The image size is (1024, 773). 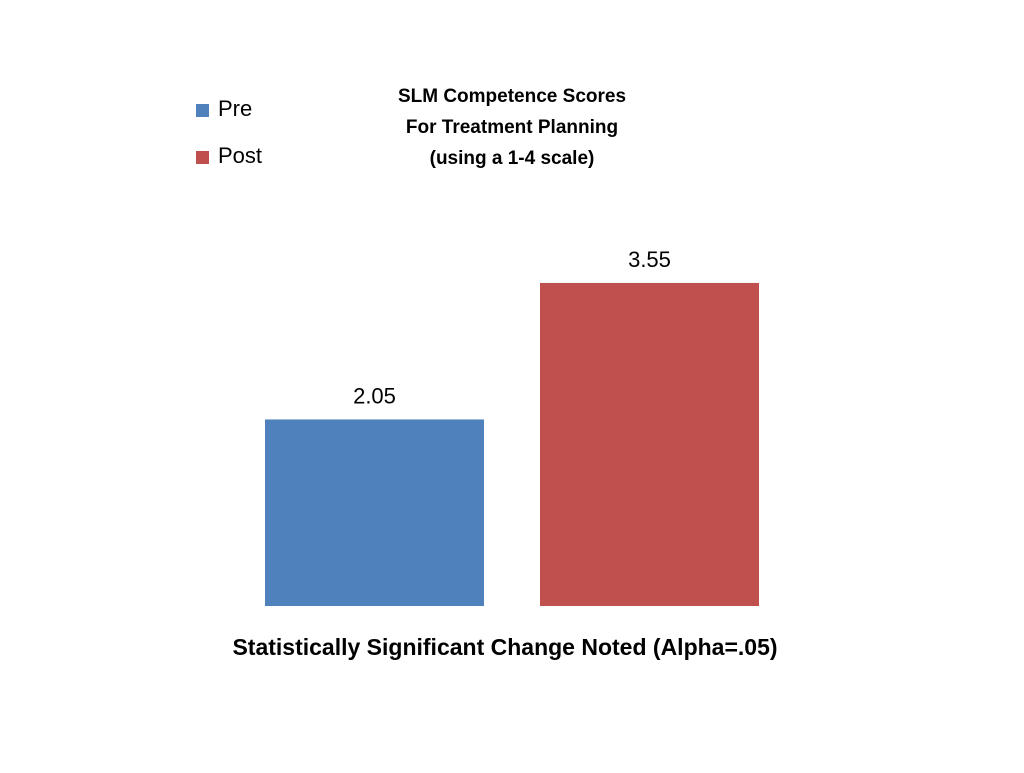 I want to click on legend-label: Post, so click(x=240, y=155).